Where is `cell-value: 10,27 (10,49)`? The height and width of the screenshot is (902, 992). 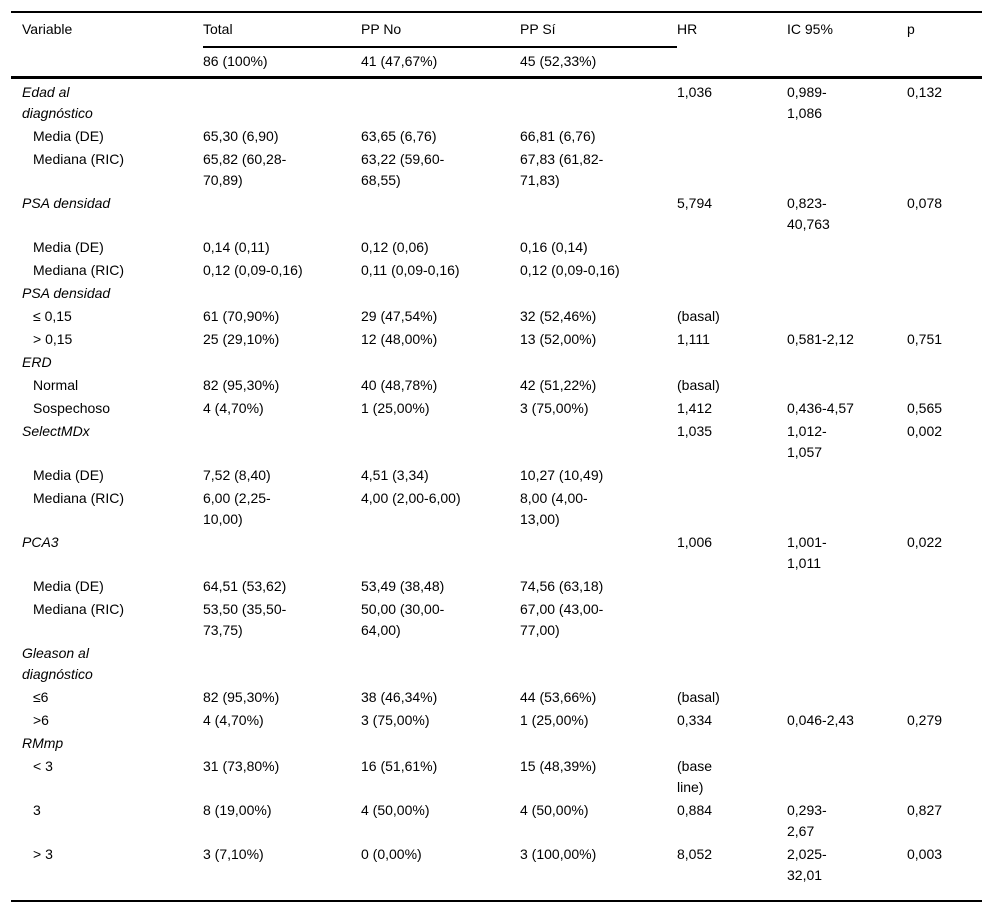
cell-value: 10,27 (10,49) is located at coordinates (562, 475).